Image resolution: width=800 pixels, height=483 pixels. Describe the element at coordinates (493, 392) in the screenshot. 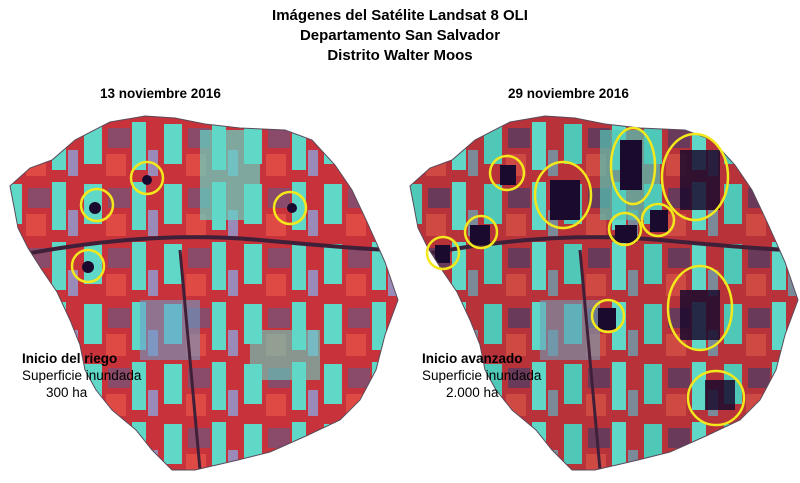

I see `caption-area: 2.000 ha` at that location.